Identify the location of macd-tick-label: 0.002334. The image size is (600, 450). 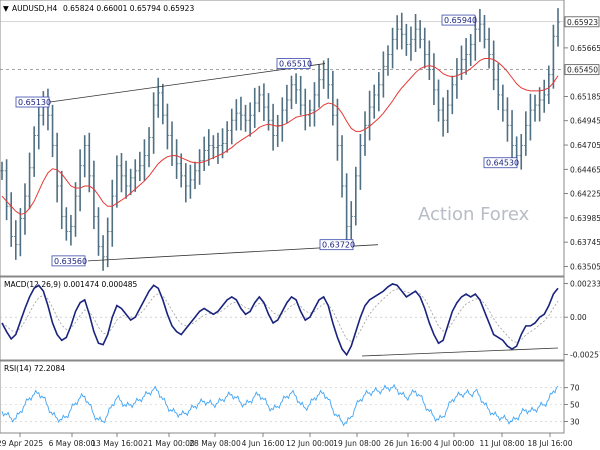
(585, 283).